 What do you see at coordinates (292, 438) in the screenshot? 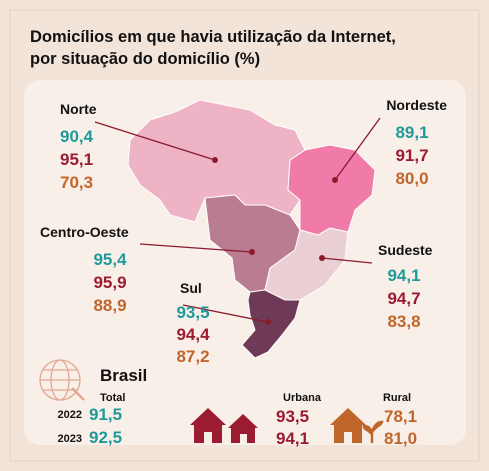
I see `value-urbana: 94,1` at bounding box center [292, 438].